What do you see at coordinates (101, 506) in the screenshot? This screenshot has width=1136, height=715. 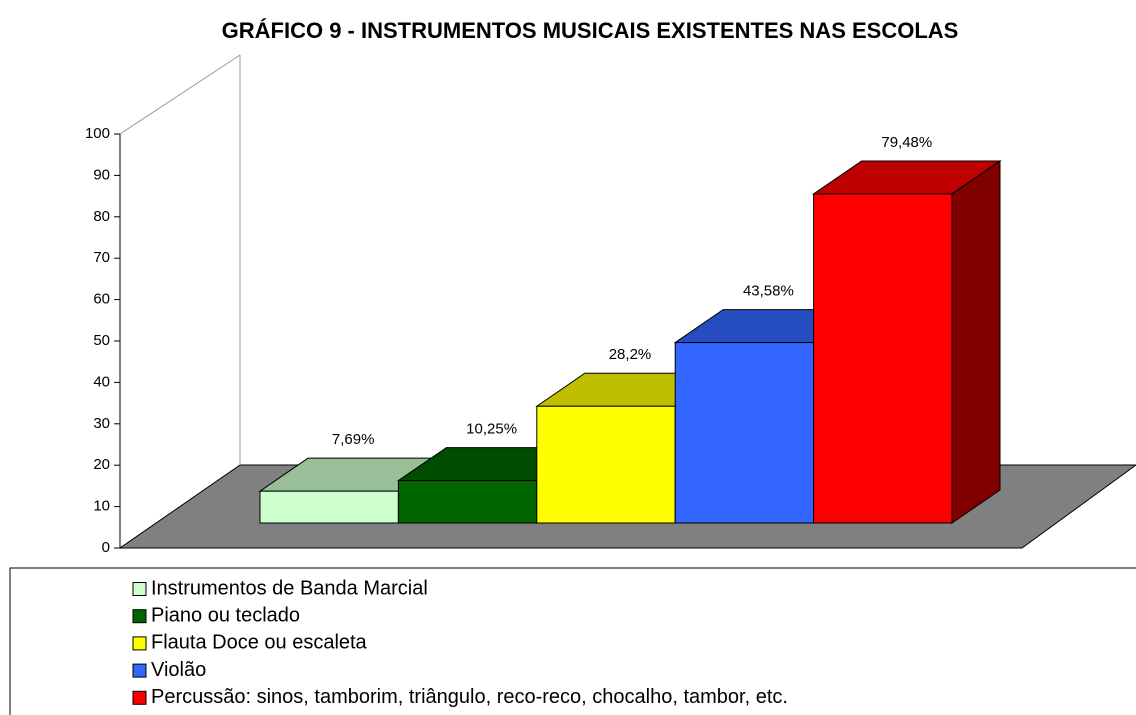 I see `y-tick-label: 10` at bounding box center [101, 506].